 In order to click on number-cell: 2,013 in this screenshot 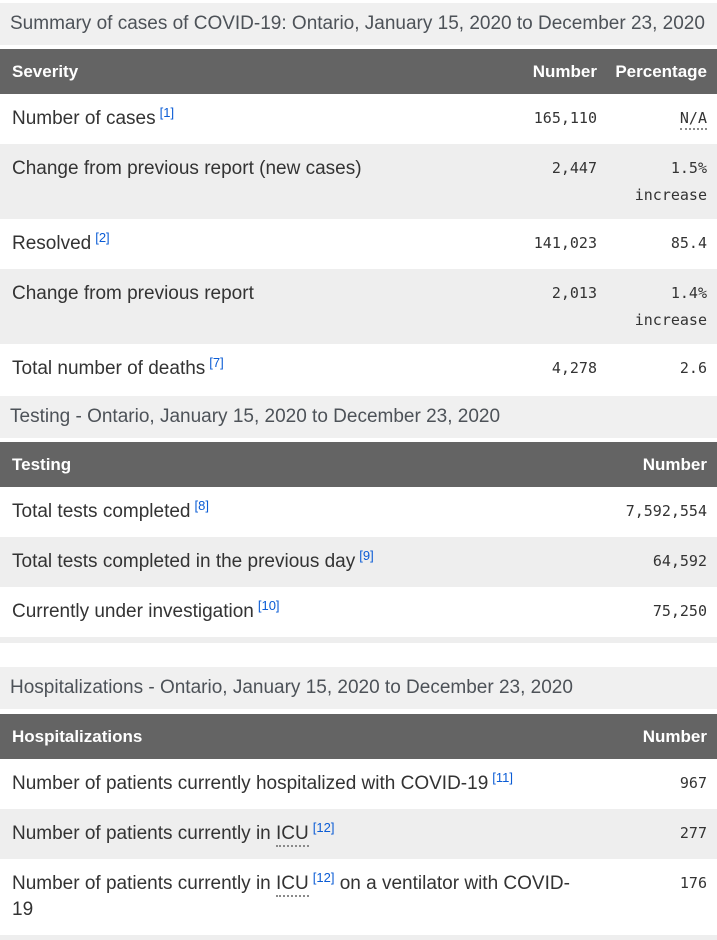, I will do `click(574, 293)`.